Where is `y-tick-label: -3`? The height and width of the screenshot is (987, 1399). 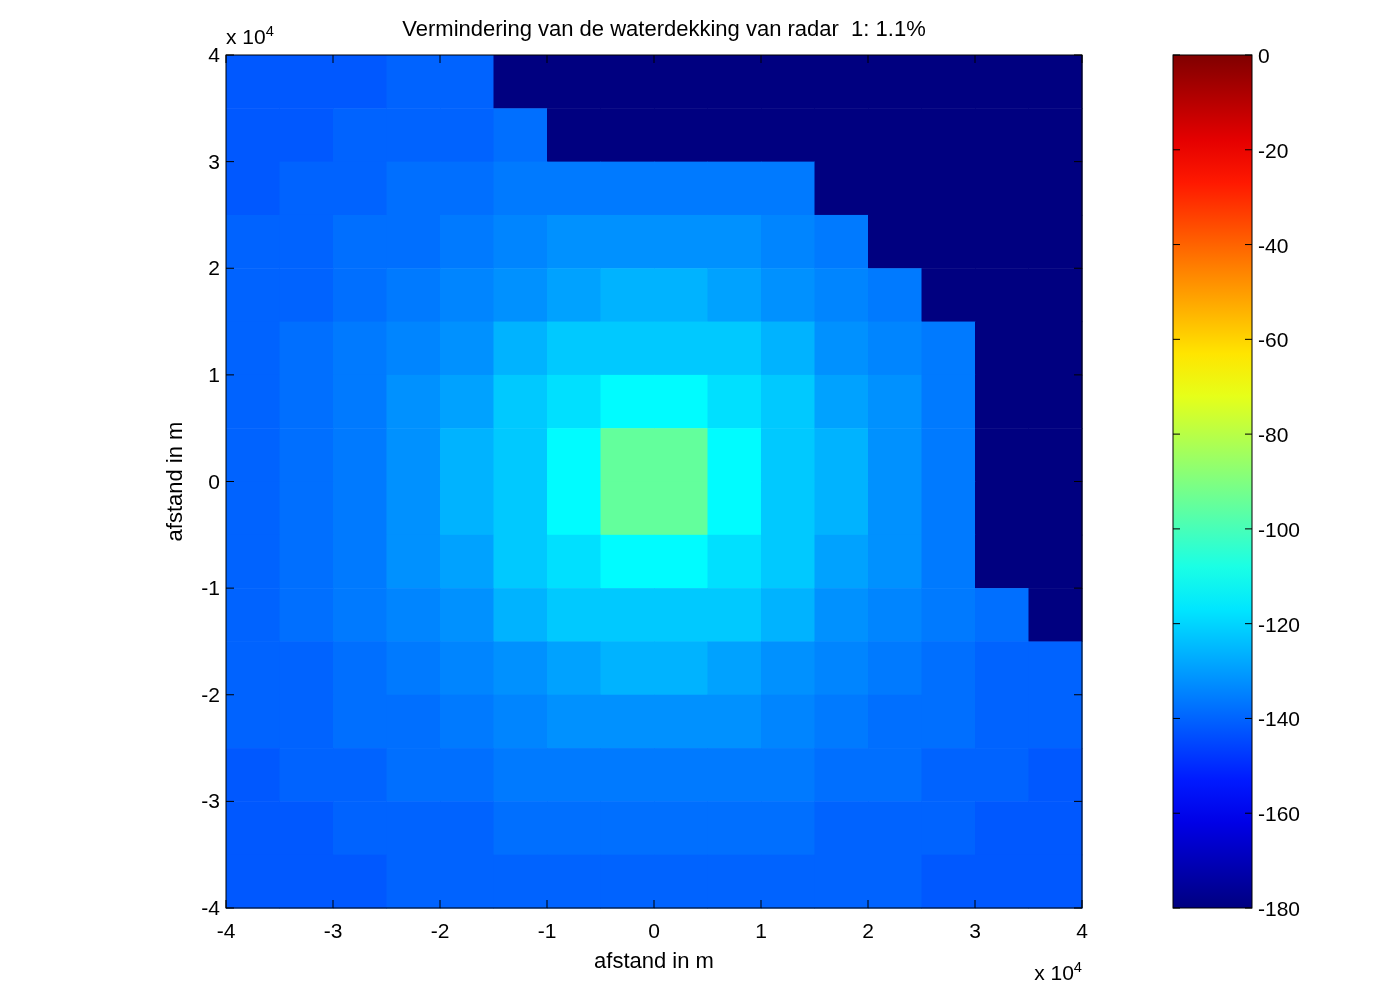
y-tick-label: -3 is located at coordinates (210, 801).